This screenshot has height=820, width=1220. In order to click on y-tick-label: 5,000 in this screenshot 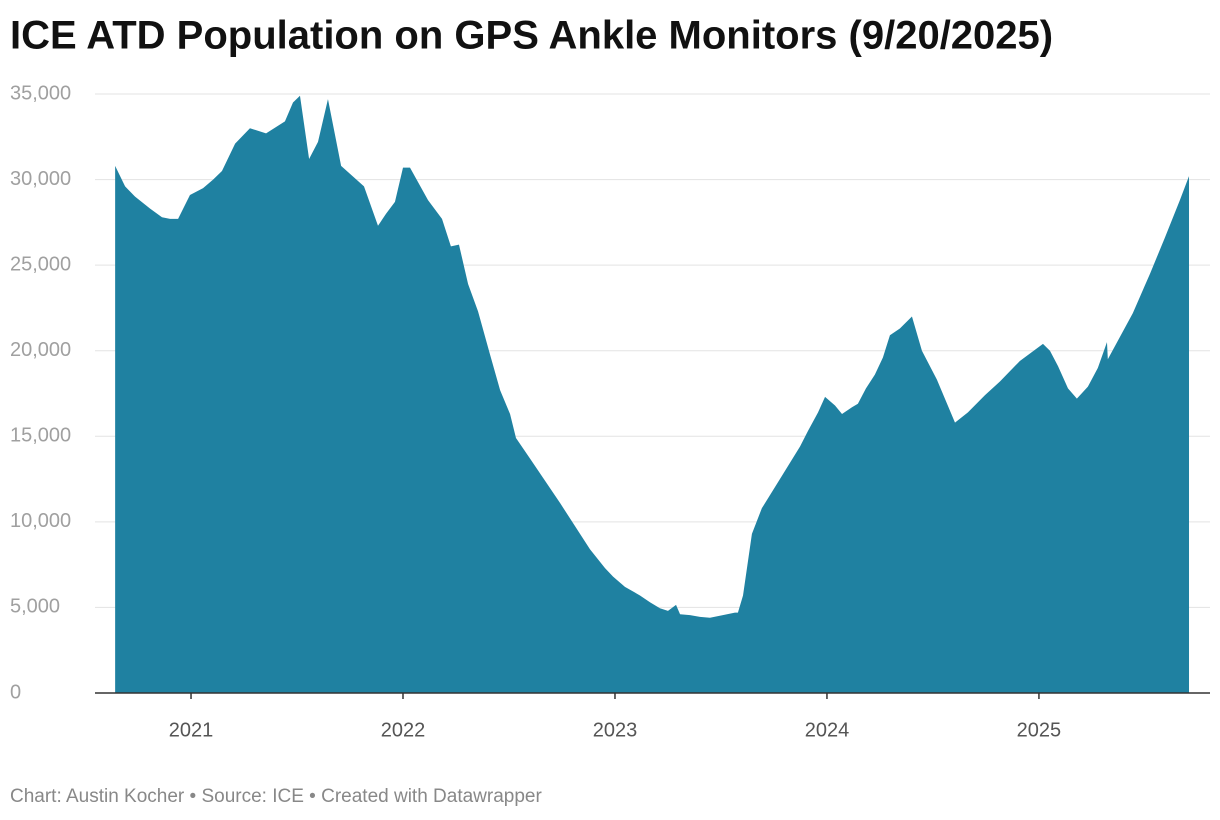, I will do `click(35, 607)`.